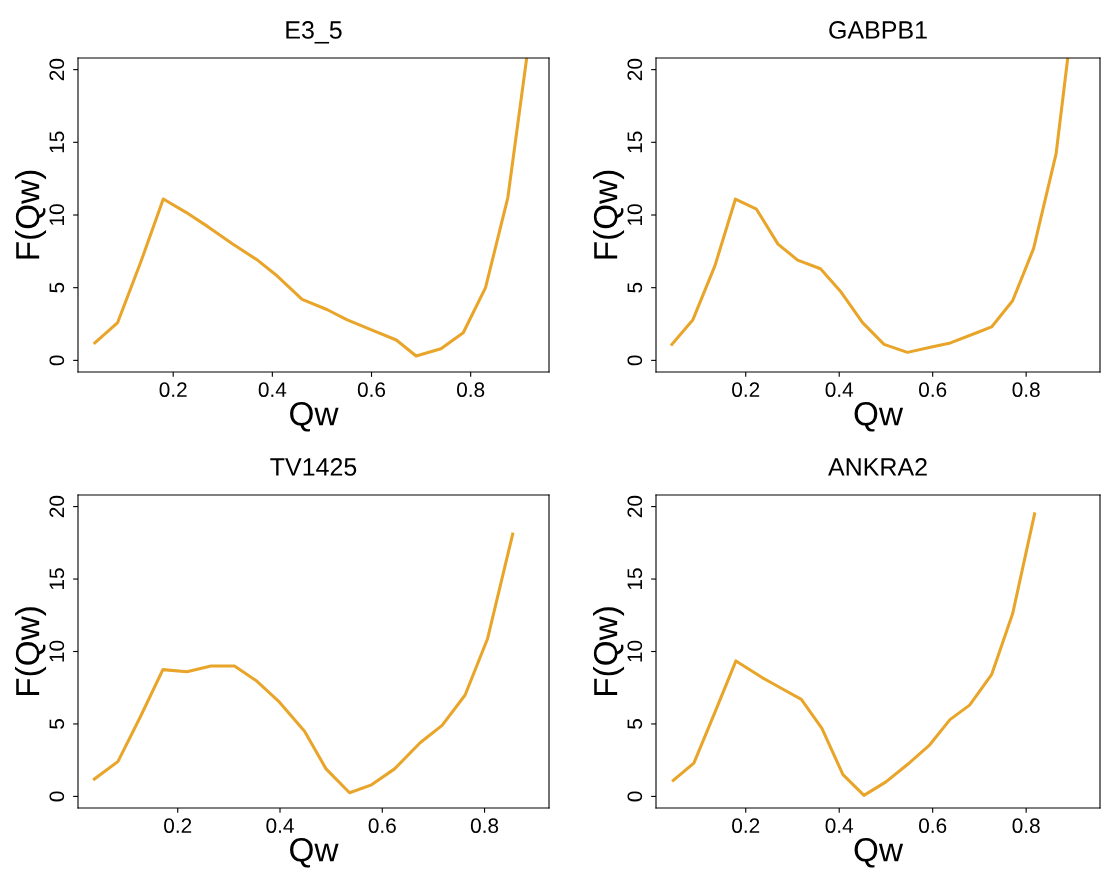 The image size is (1111, 877). Describe the element at coordinates (878, 30) in the screenshot. I see `chart-title: GABPB1` at that location.